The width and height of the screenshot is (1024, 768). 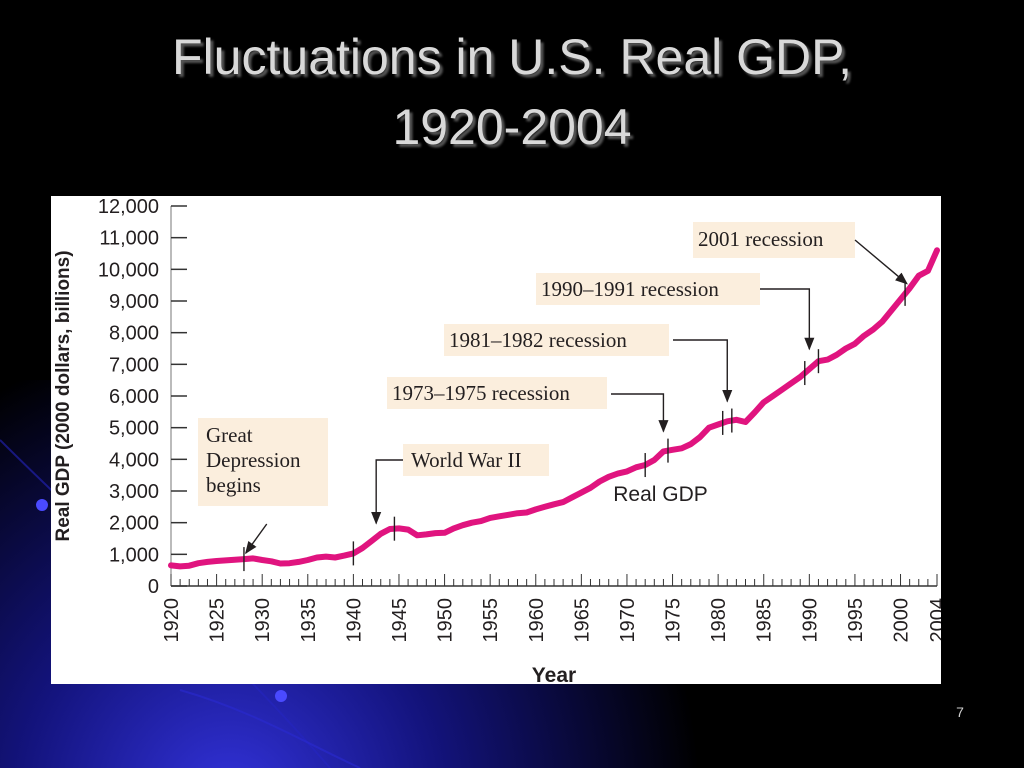 What do you see at coordinates (554, 674) in the screenshot?
I see `x-axis-title: Year` at bounding box center [554, 674].